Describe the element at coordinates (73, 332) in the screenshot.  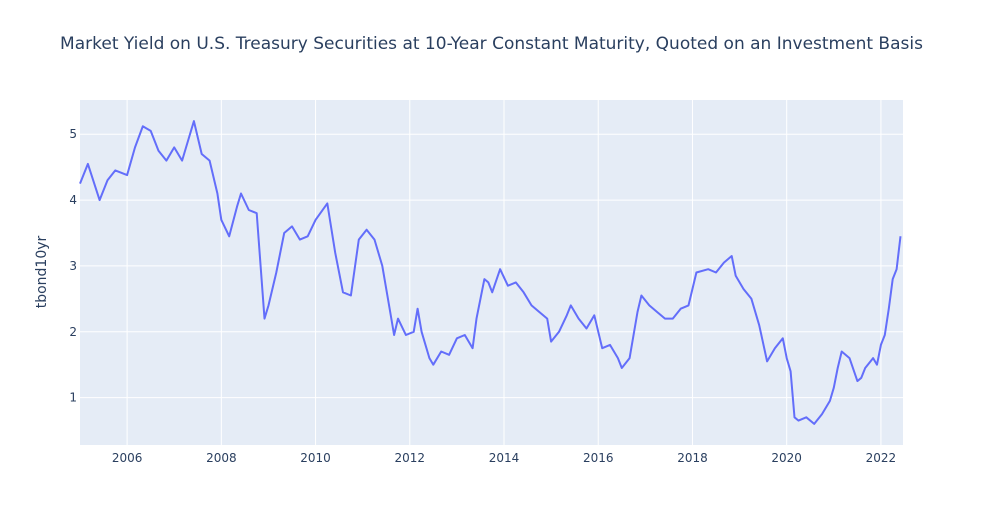
I see `y-tick-label: 2` at that location.